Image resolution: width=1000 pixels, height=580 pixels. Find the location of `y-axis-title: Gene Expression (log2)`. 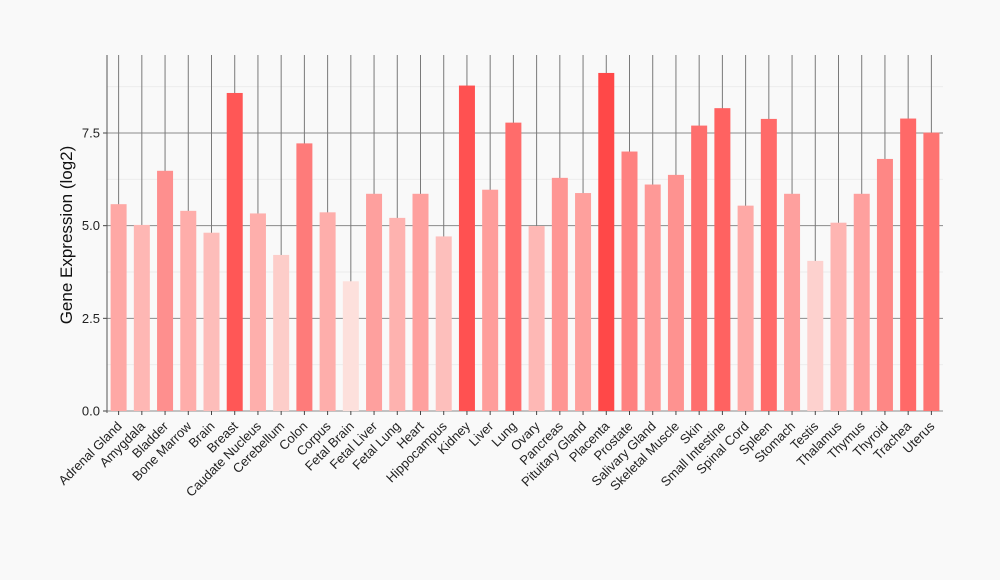

y-axis-title: Gene Expression (log2) is located at coordinates (66, 235).